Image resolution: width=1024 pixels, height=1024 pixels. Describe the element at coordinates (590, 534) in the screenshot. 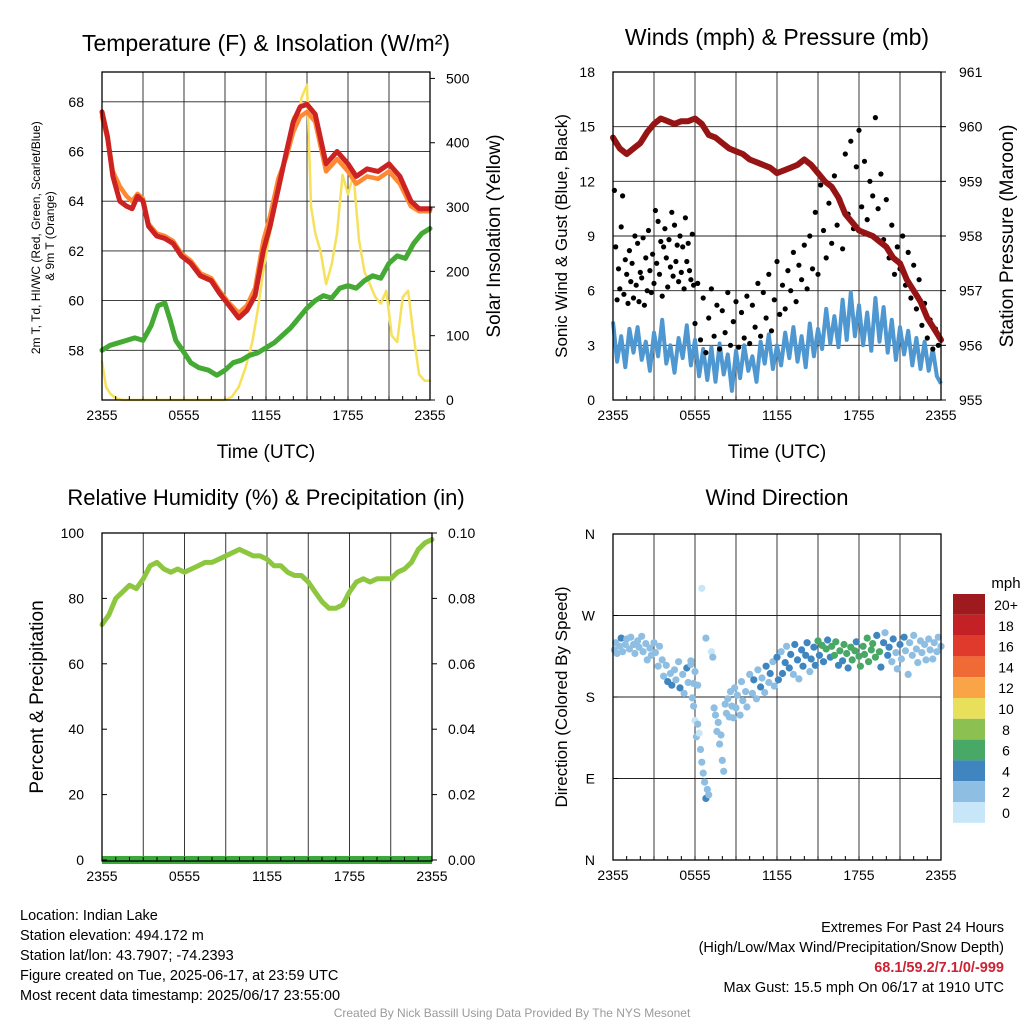

I see `y-tick-label: N` at that location.